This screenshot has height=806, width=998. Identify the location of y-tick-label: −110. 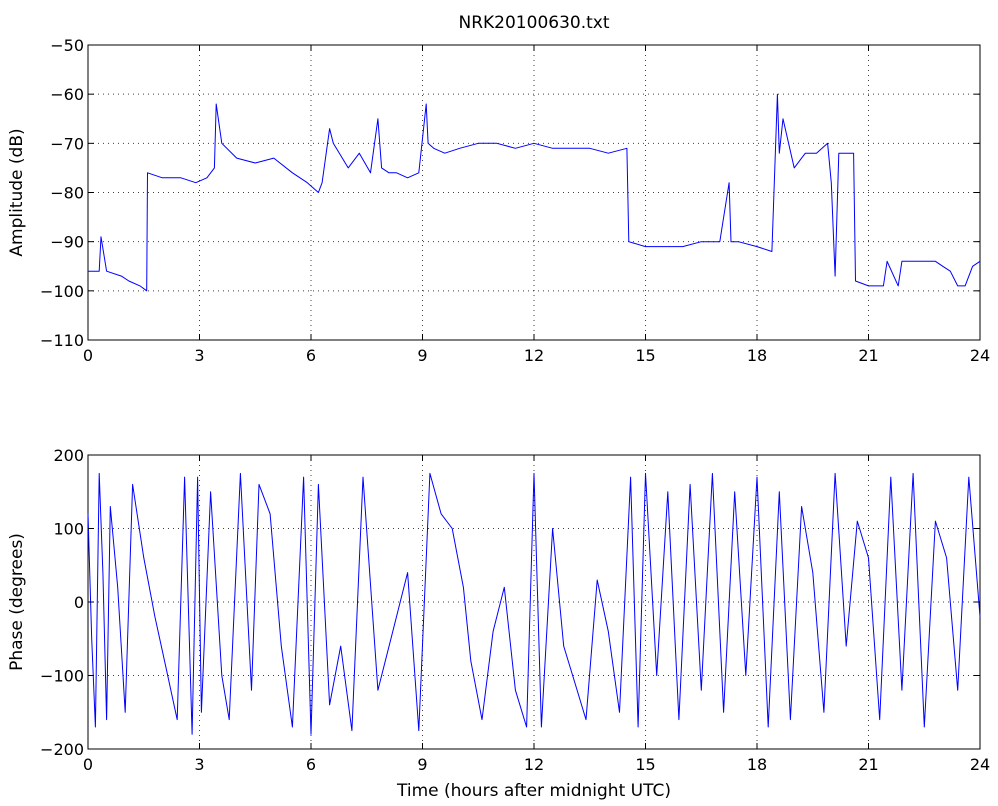
(62, 340).